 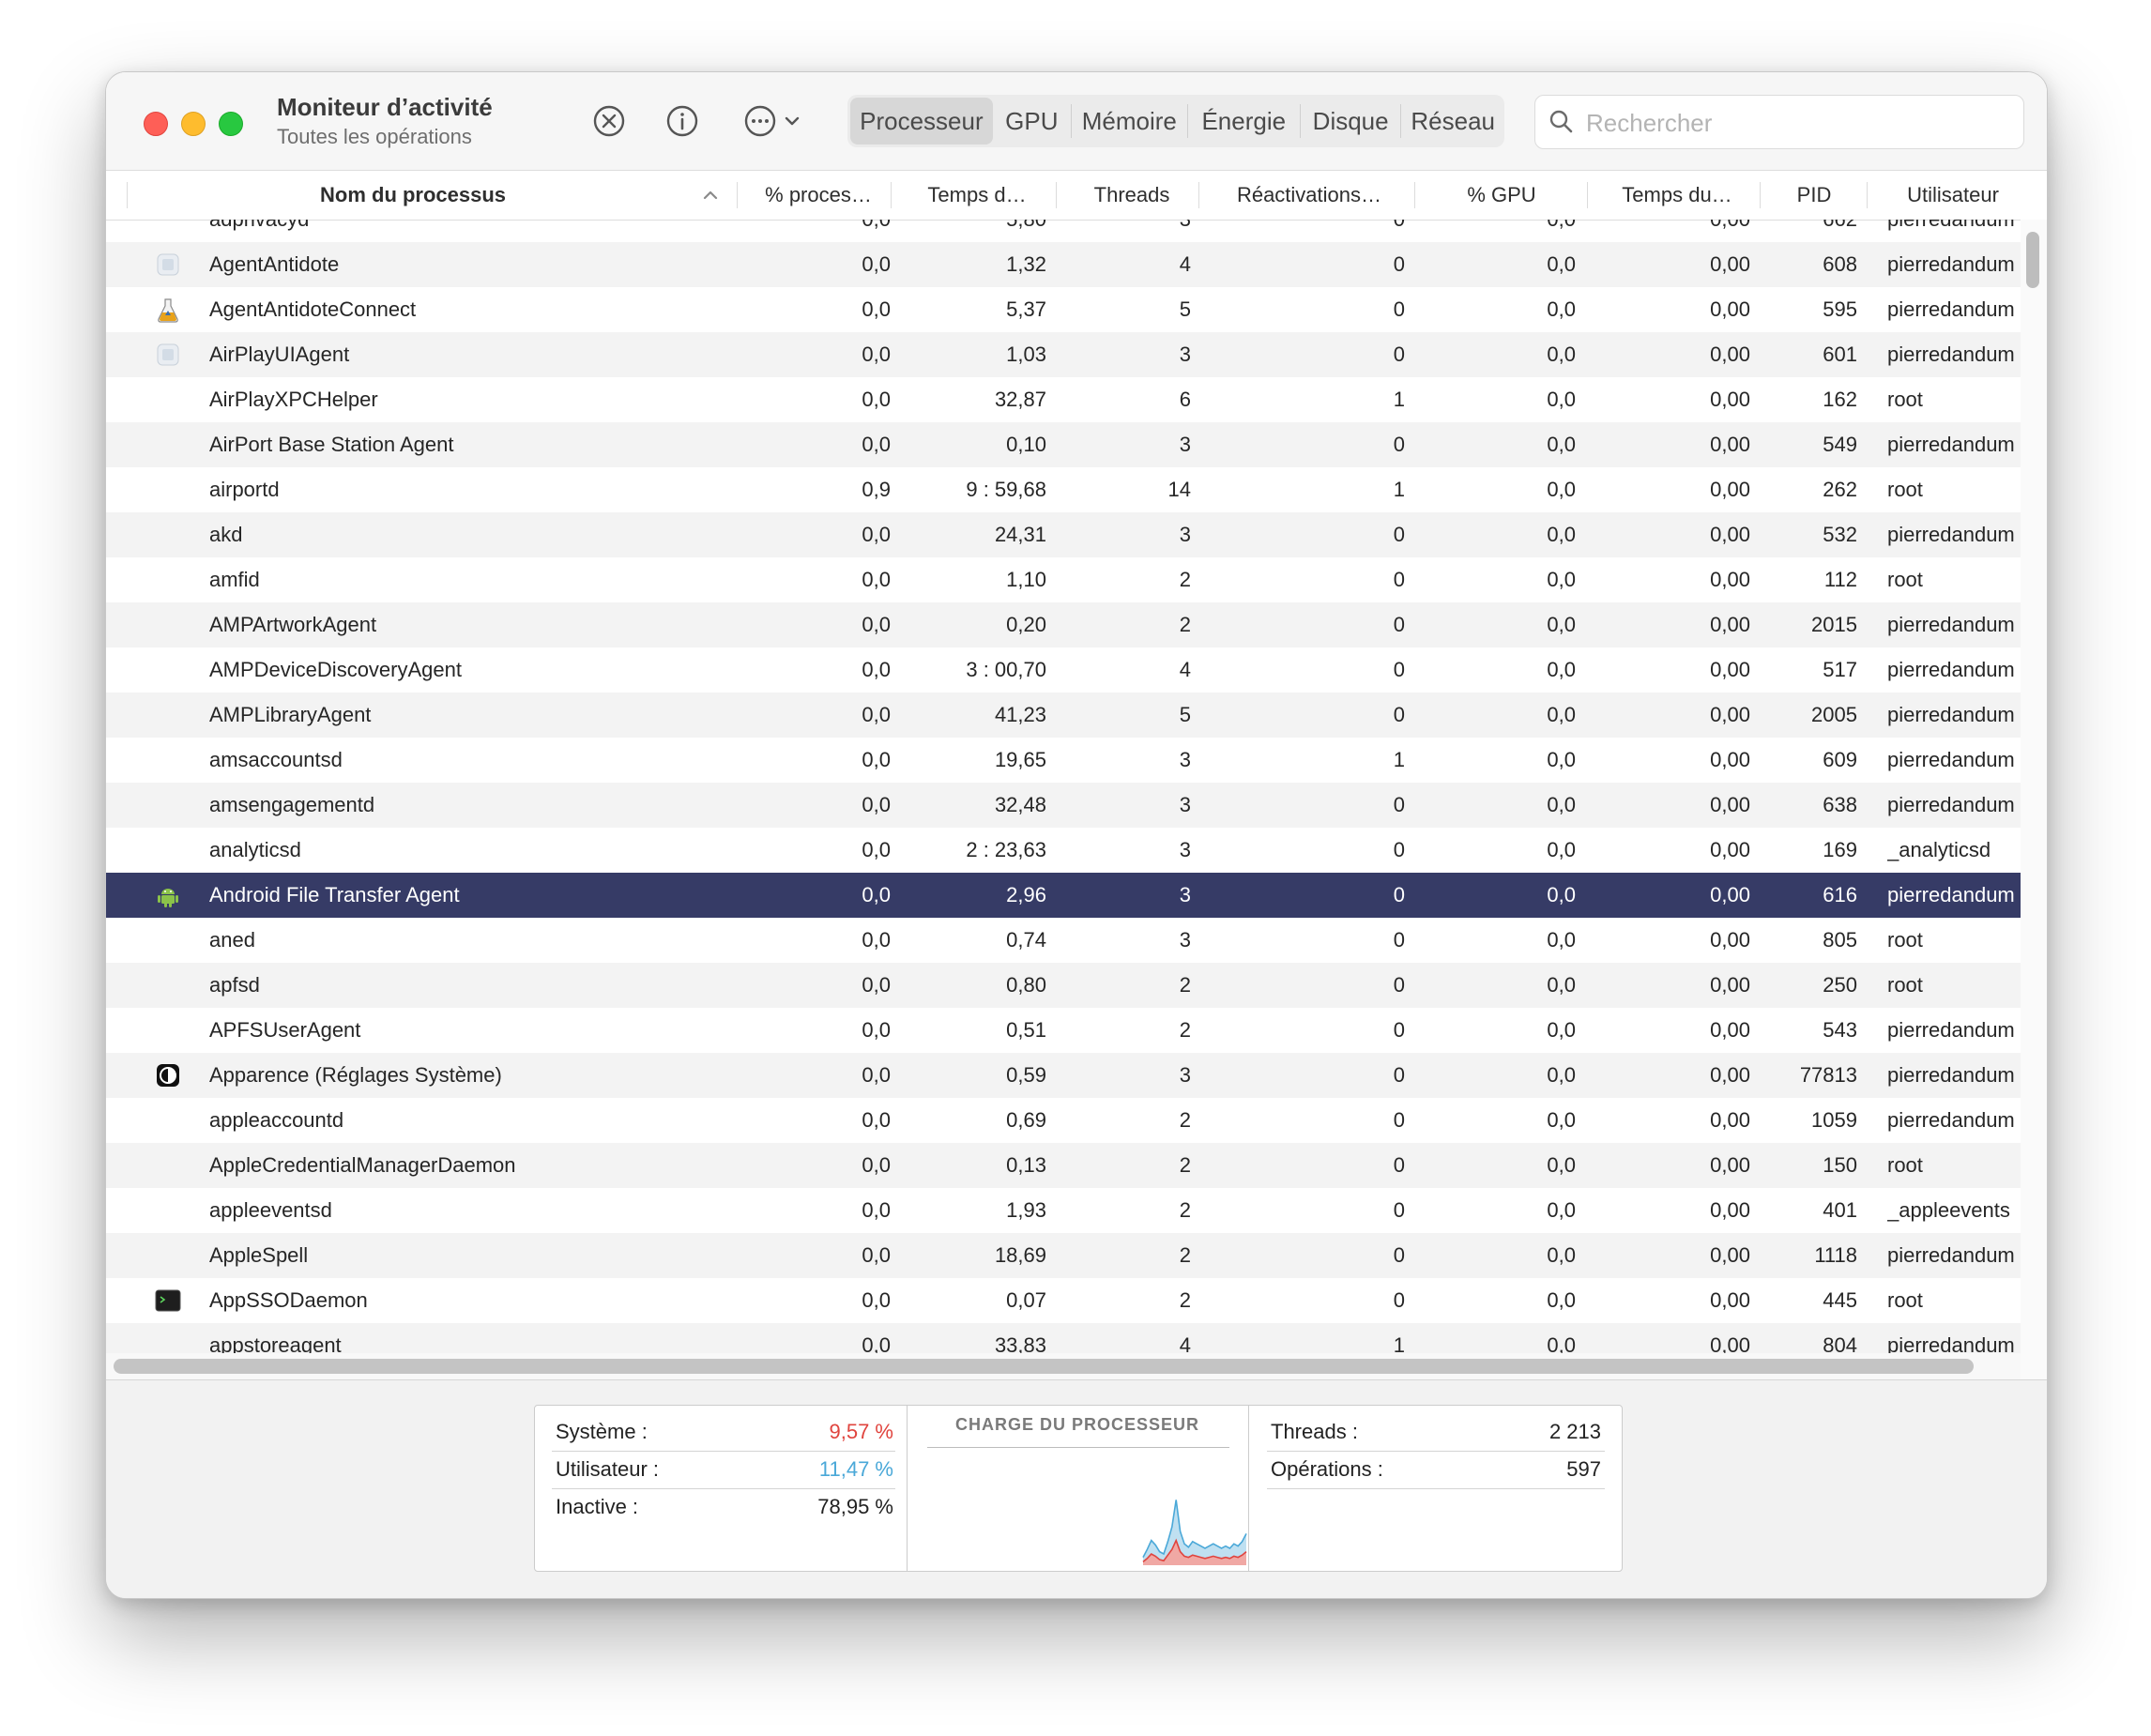 What do you see at coordinates (276, 1120) in the screenshot?
I see `cell-process-name: appleaccountd` at bounding box center [276, 1120].